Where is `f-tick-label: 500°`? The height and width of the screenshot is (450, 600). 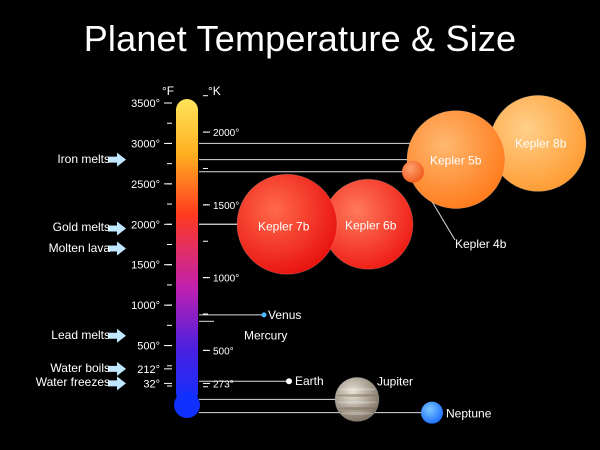 f-tick-label: 500° is located at coordinates (148, 347).